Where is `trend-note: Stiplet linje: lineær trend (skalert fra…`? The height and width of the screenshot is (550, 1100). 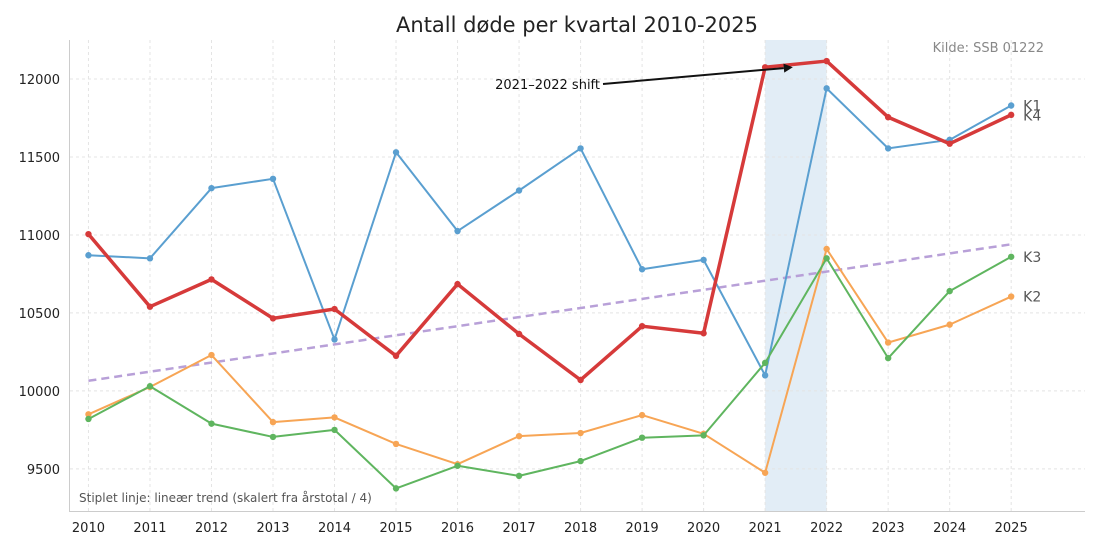 trend-note: Stiplet linje: lineær trend (skalert fra… is located at coordinates (225, 498).